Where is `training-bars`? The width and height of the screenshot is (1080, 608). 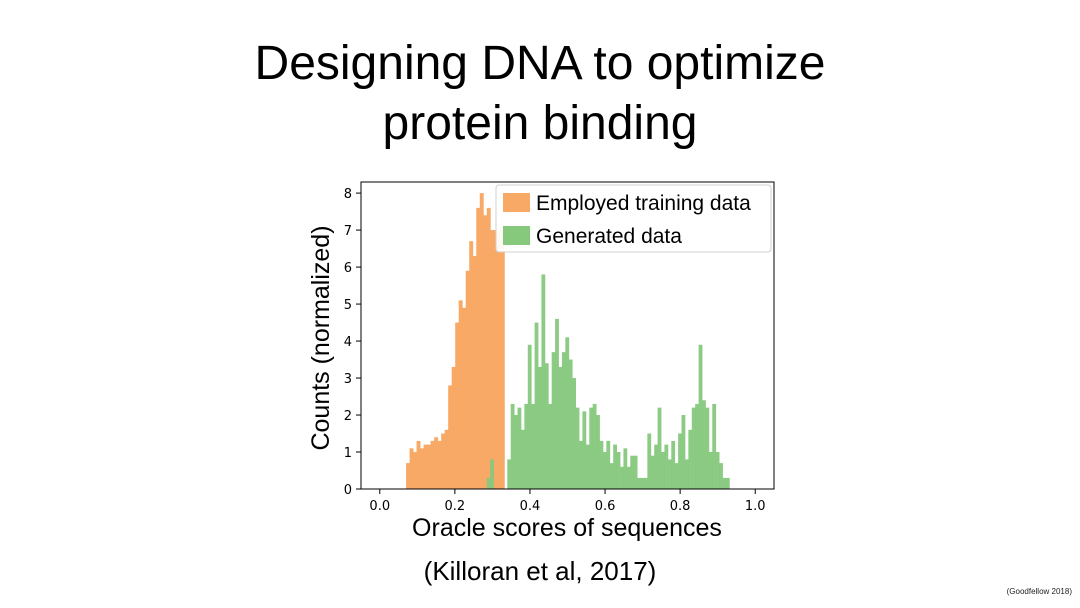
training-bars is located at coordinates (455, 341).